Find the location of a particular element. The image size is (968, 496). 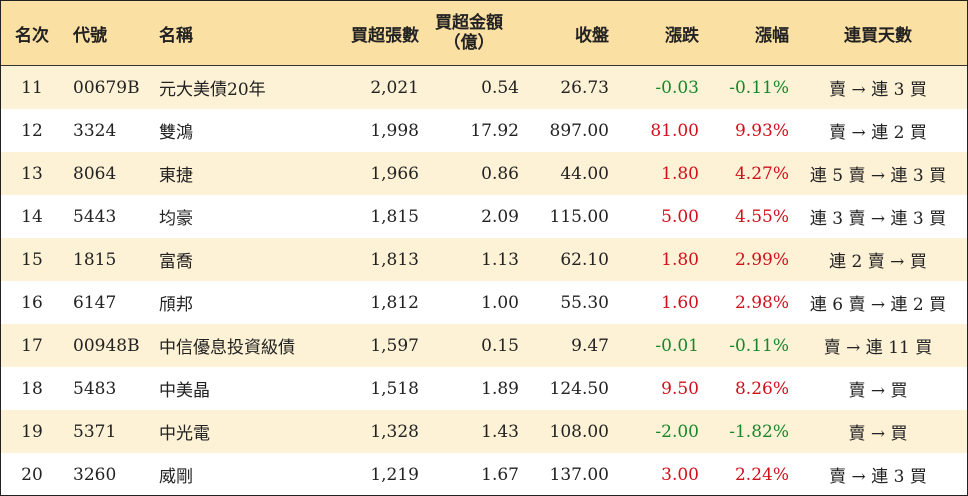

change-pct-cell: 2.99% is located at coordinates (761, 259).